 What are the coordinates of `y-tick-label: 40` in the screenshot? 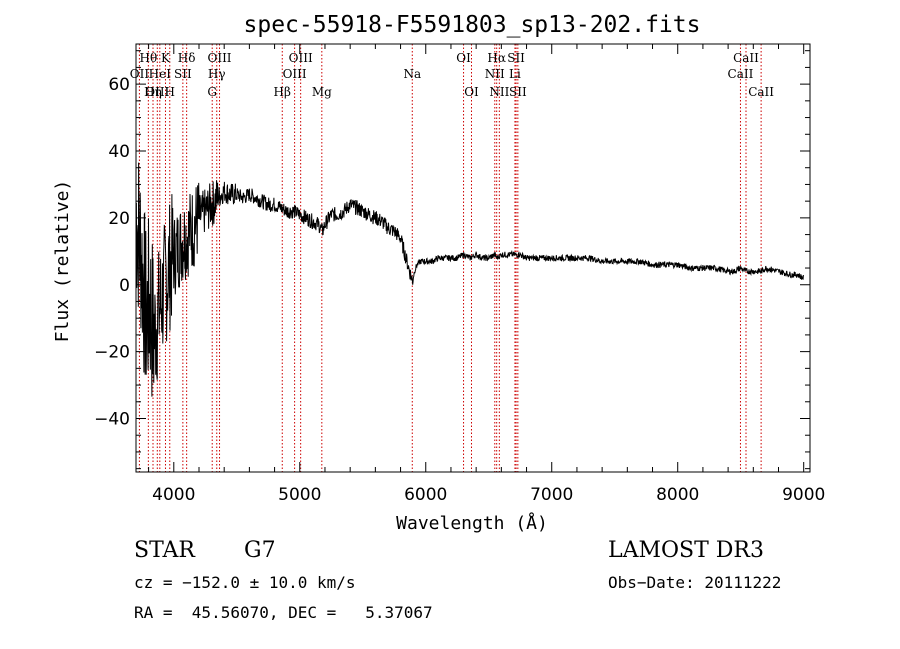 It's located at (119, 152).